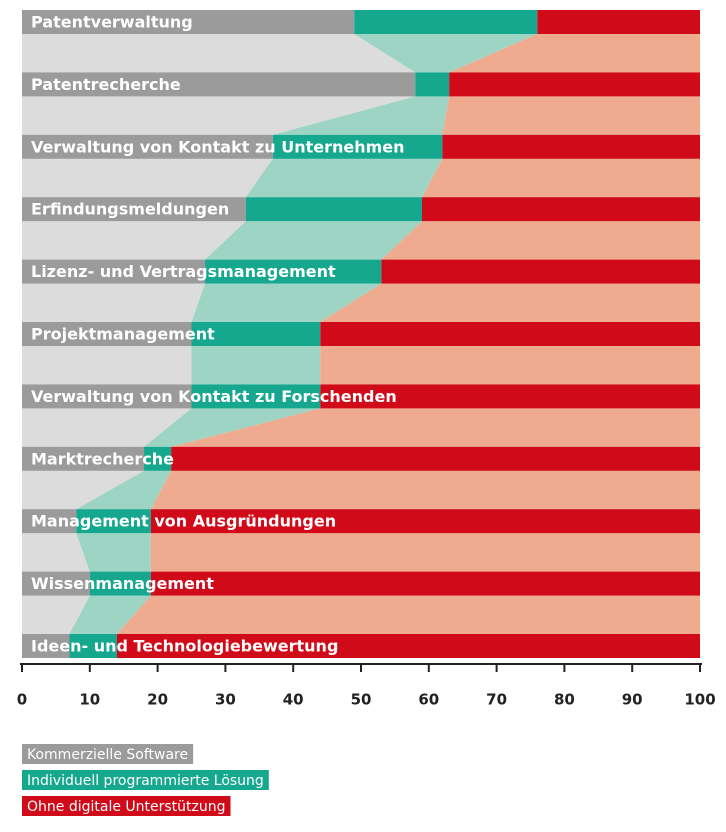 The width and height of the screenshot is (726, 832). Describe the element at coordinates (184, 646) in the screenshot. I see `category-label: Ideen- und Technologiebewertung` at that location.